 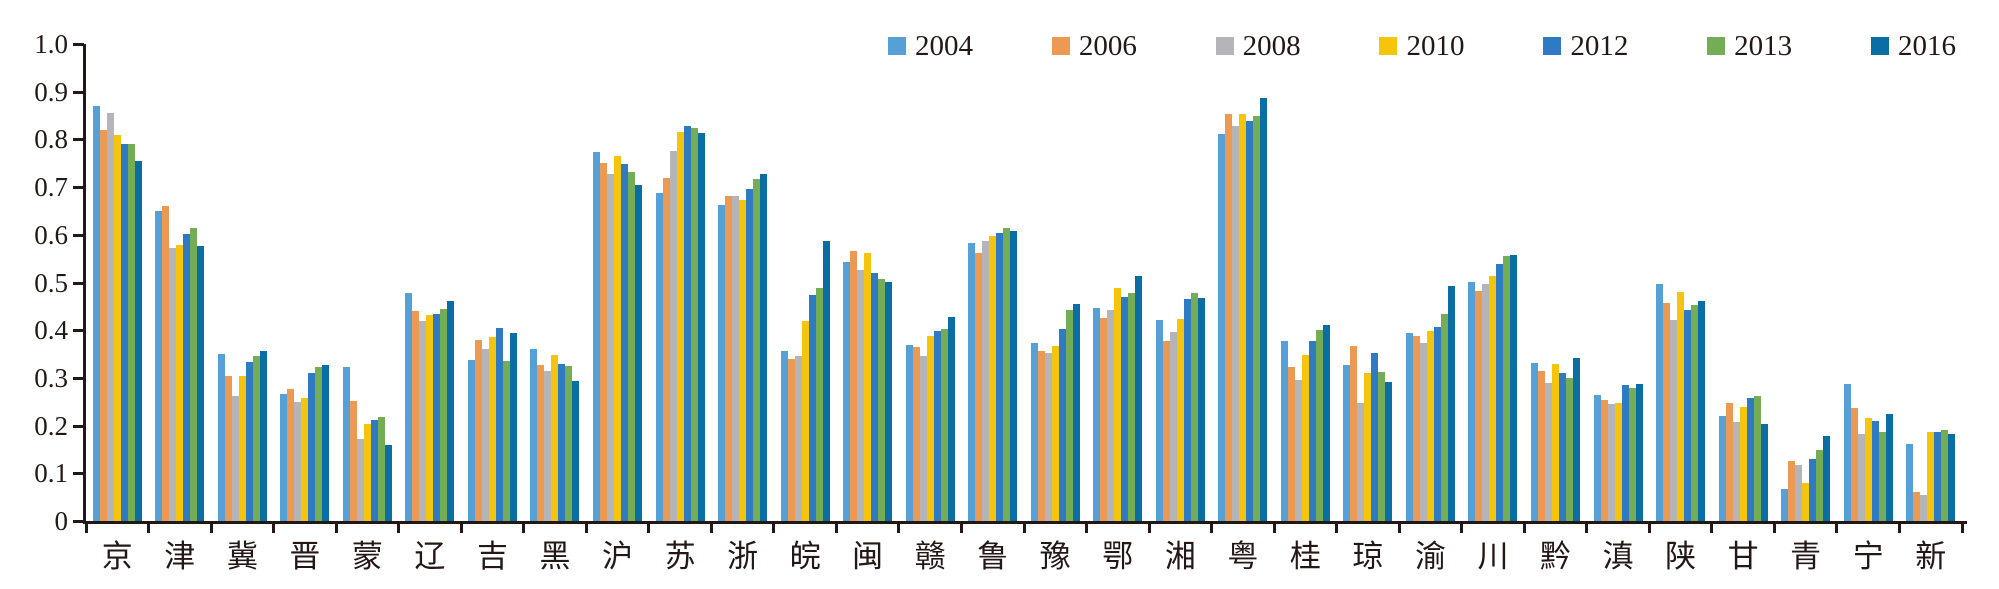 I want to click on bar-琼-2004, so click(x=1347, y=443).